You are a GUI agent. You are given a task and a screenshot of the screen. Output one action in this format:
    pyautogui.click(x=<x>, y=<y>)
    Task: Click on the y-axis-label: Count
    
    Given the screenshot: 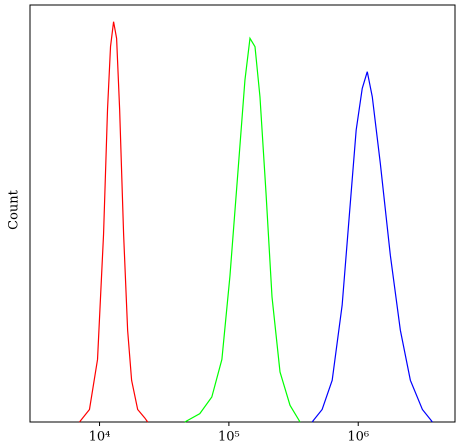 What is the action you would take?
    pyautogui.click(x=14, y=209)
    